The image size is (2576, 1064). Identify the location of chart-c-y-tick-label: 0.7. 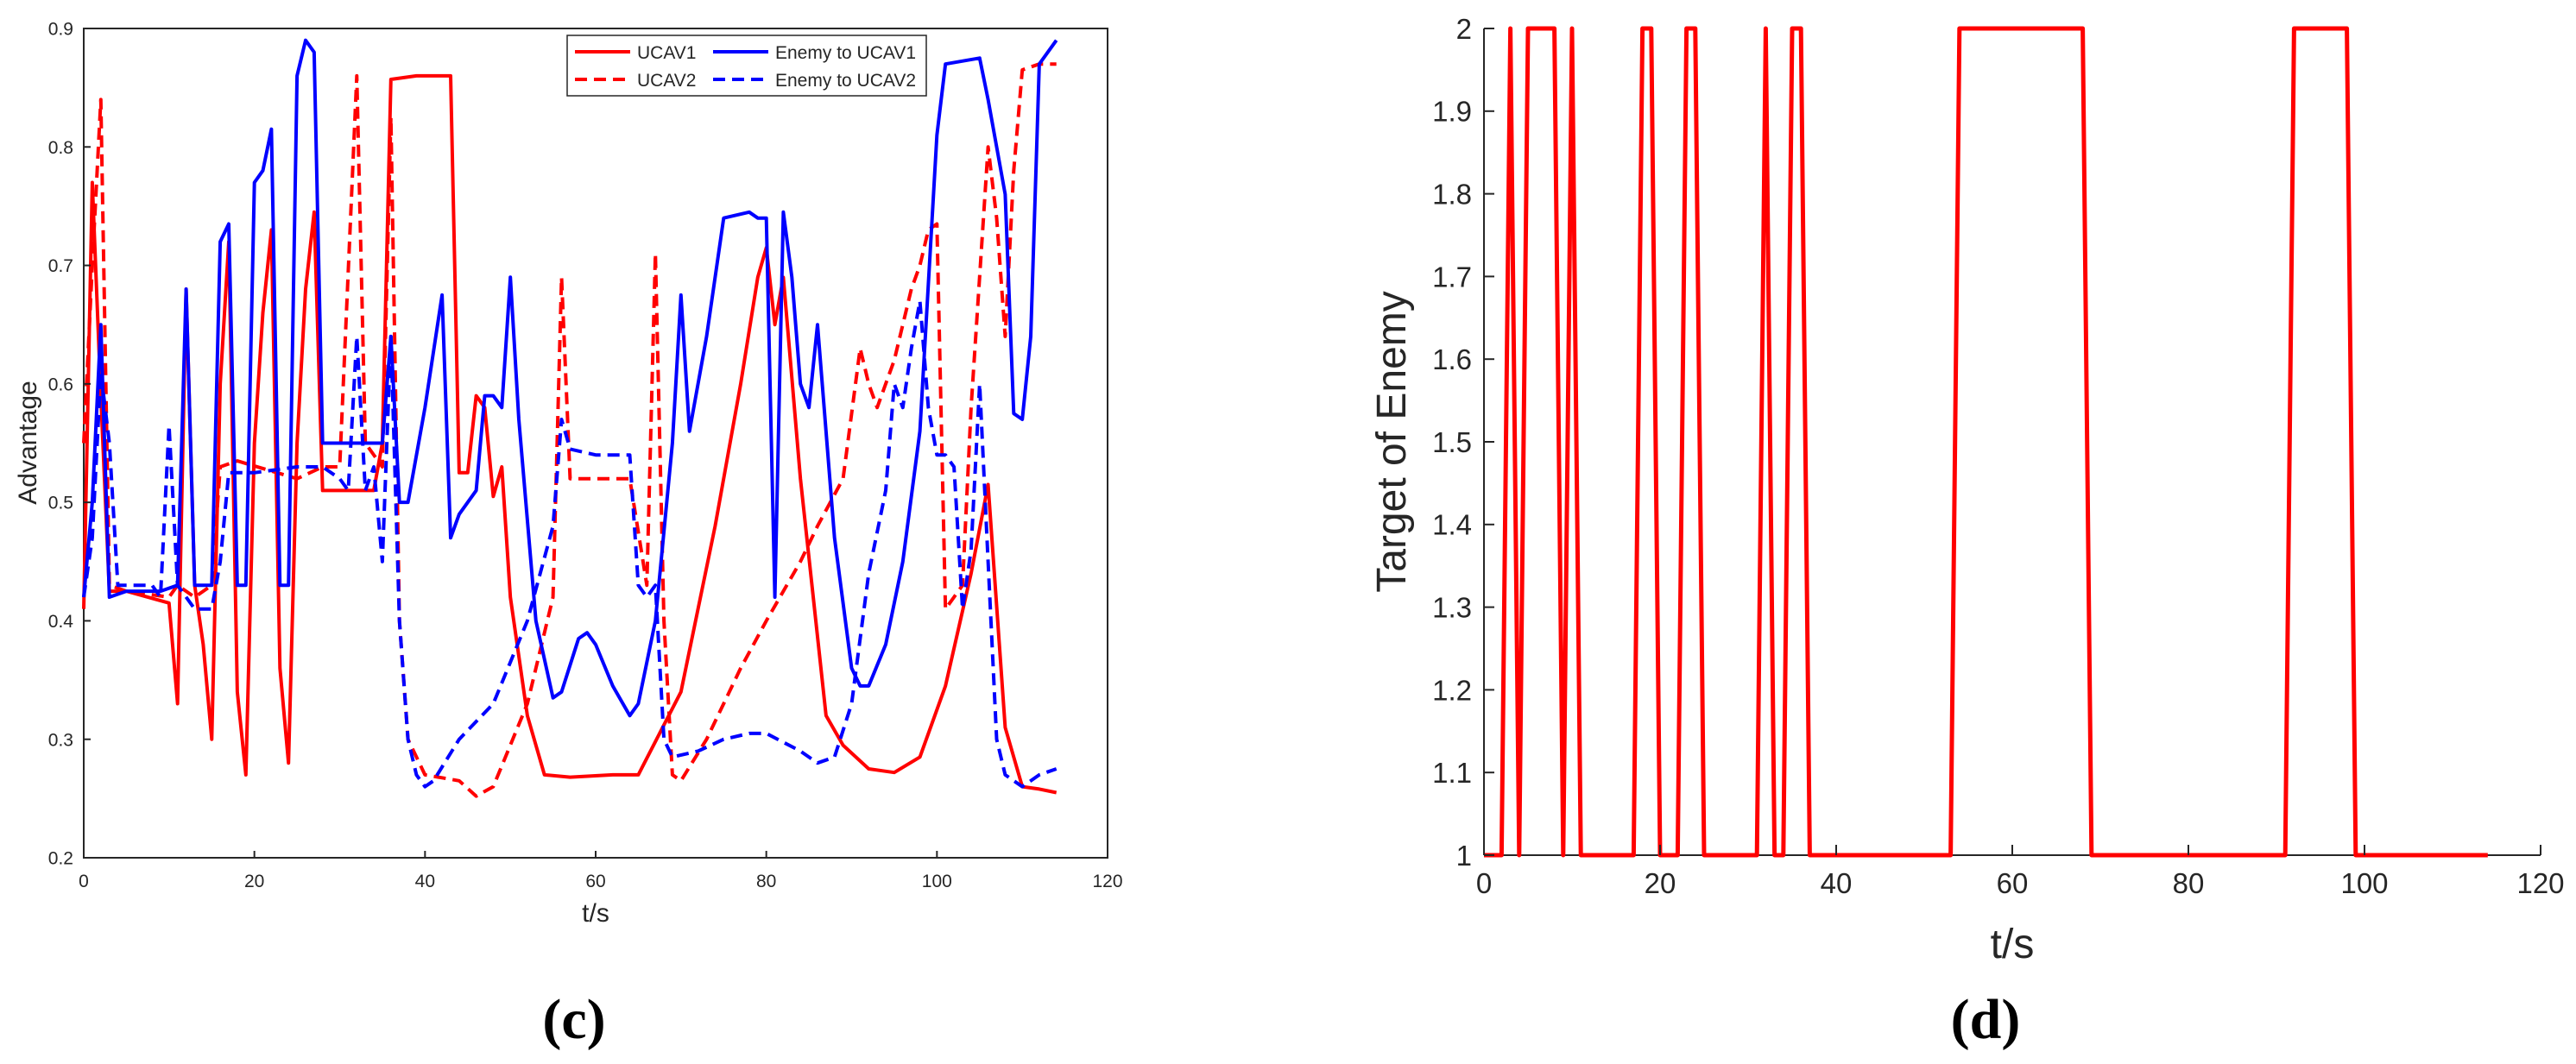
(60, 266).